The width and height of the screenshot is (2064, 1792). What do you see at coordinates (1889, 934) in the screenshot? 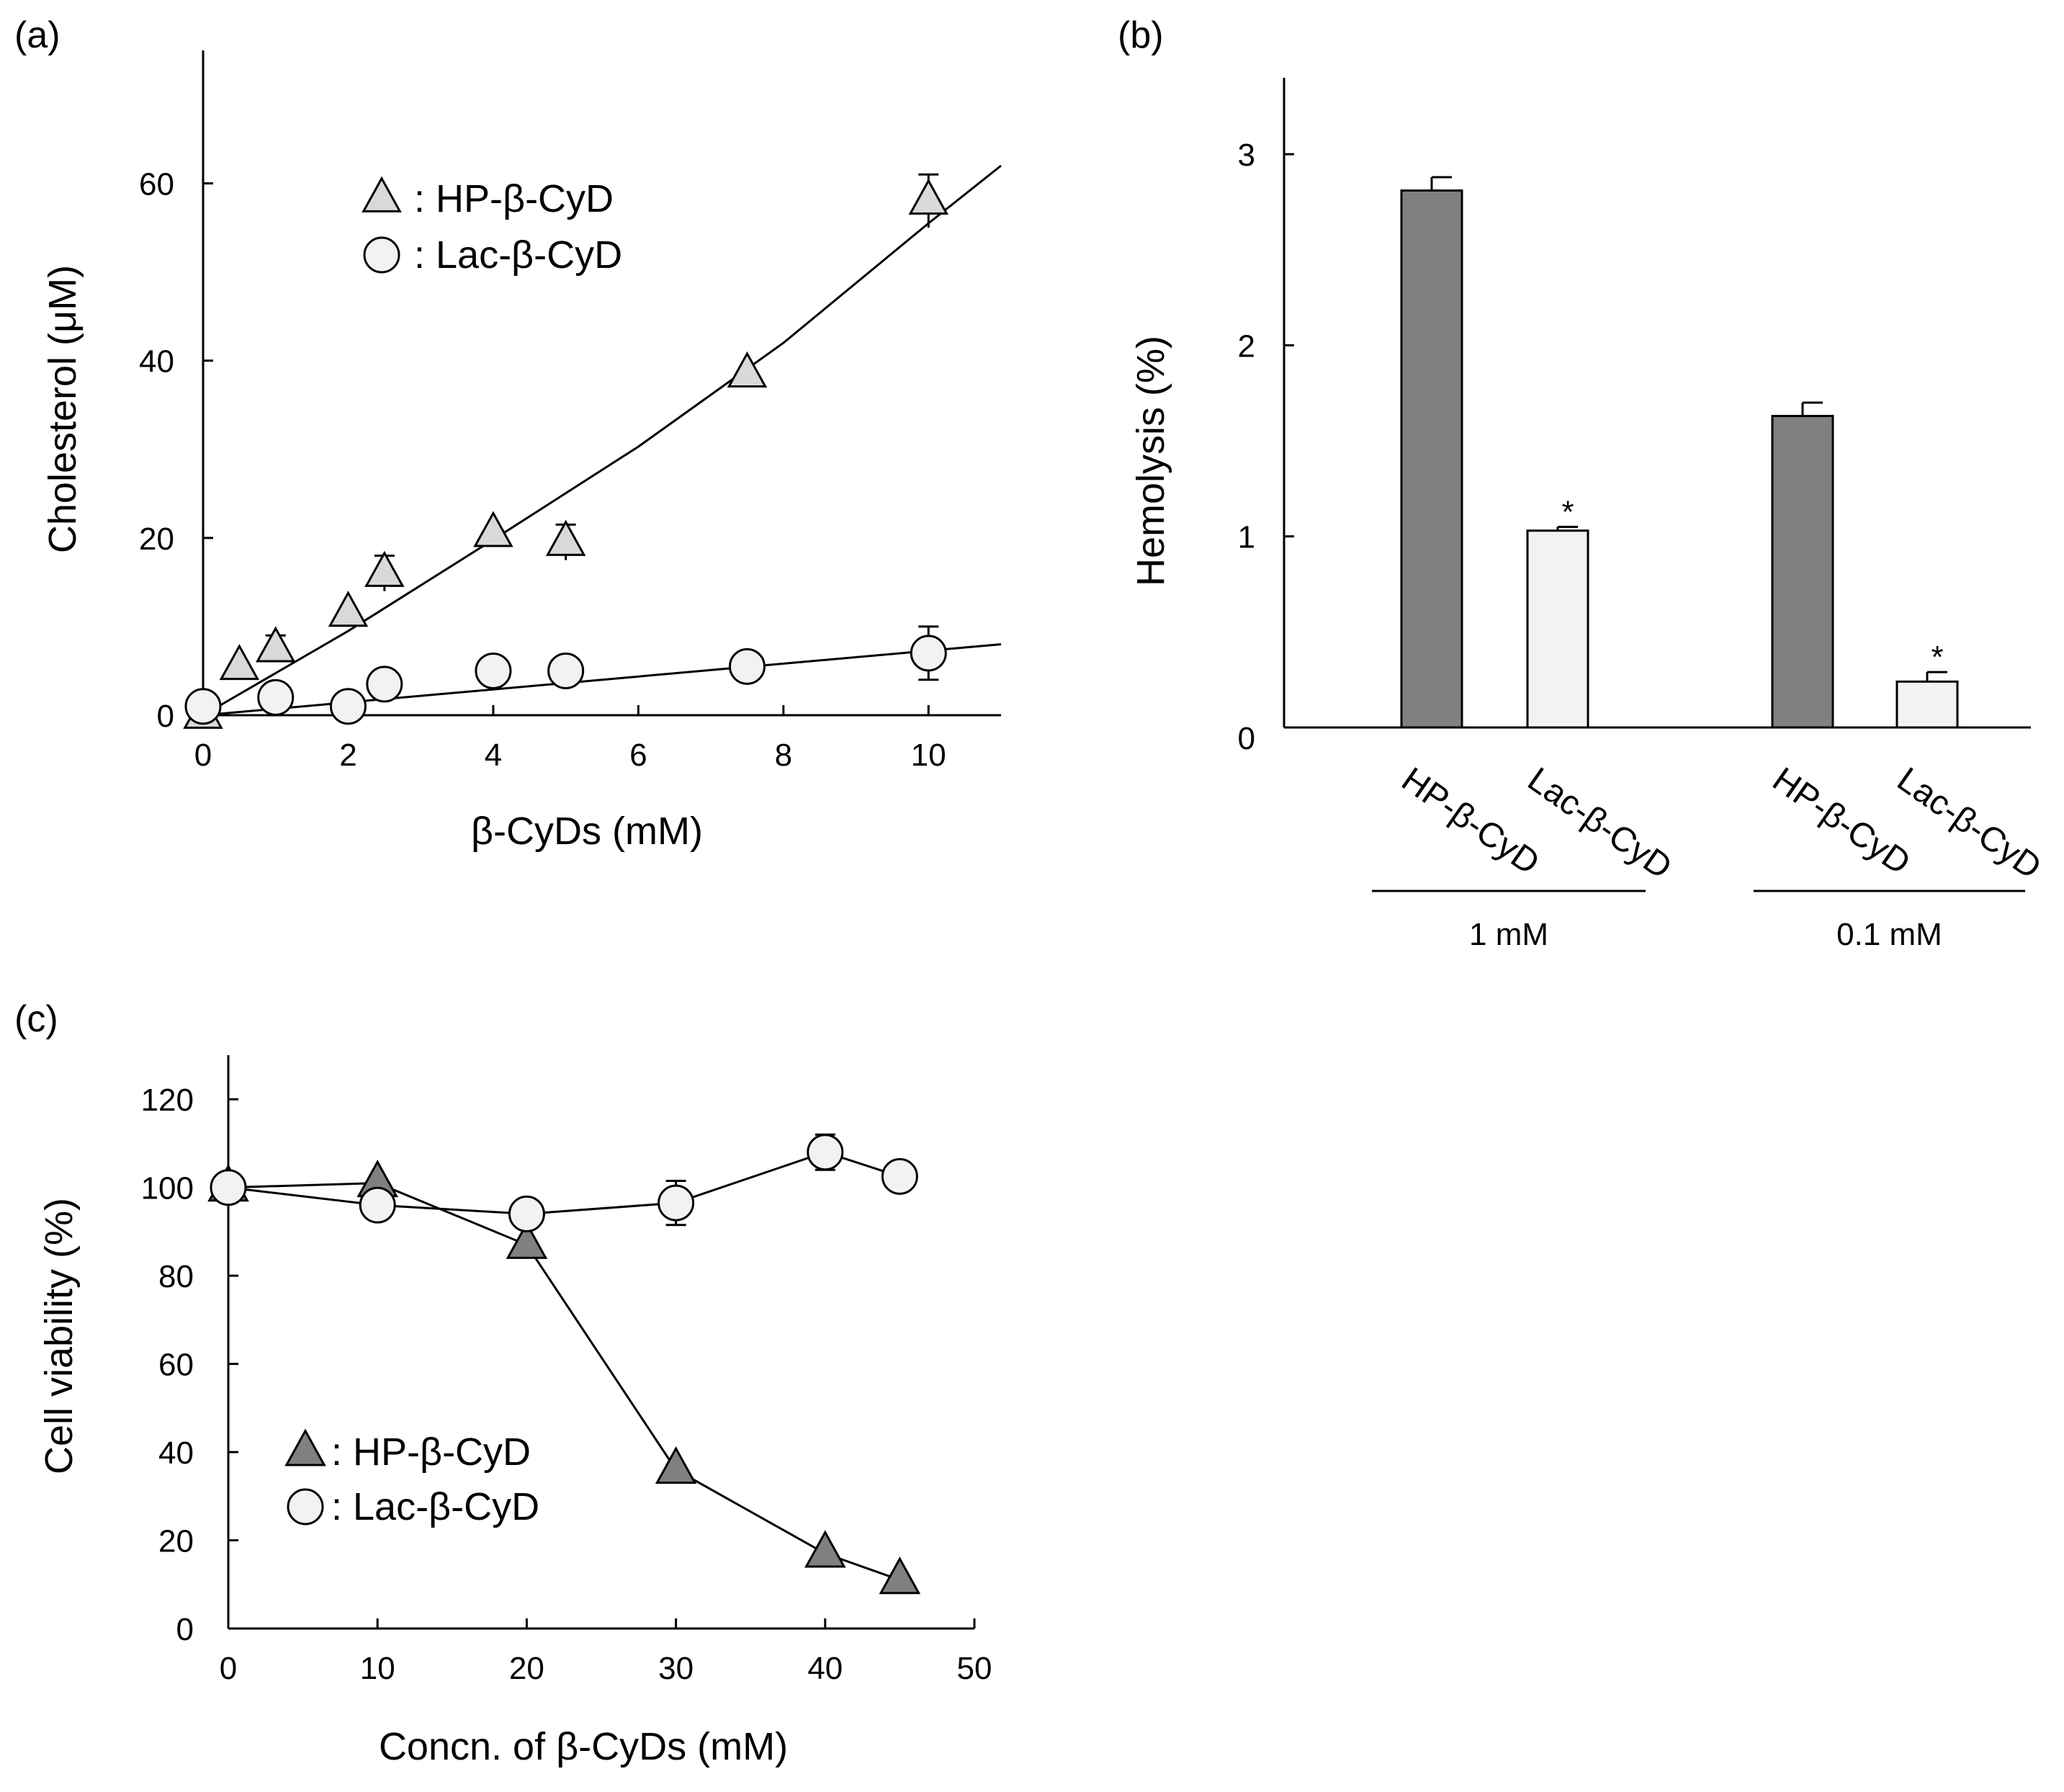
I see `panel-b-group-label: 0.1 mM` at bounding box center [1889, 934].